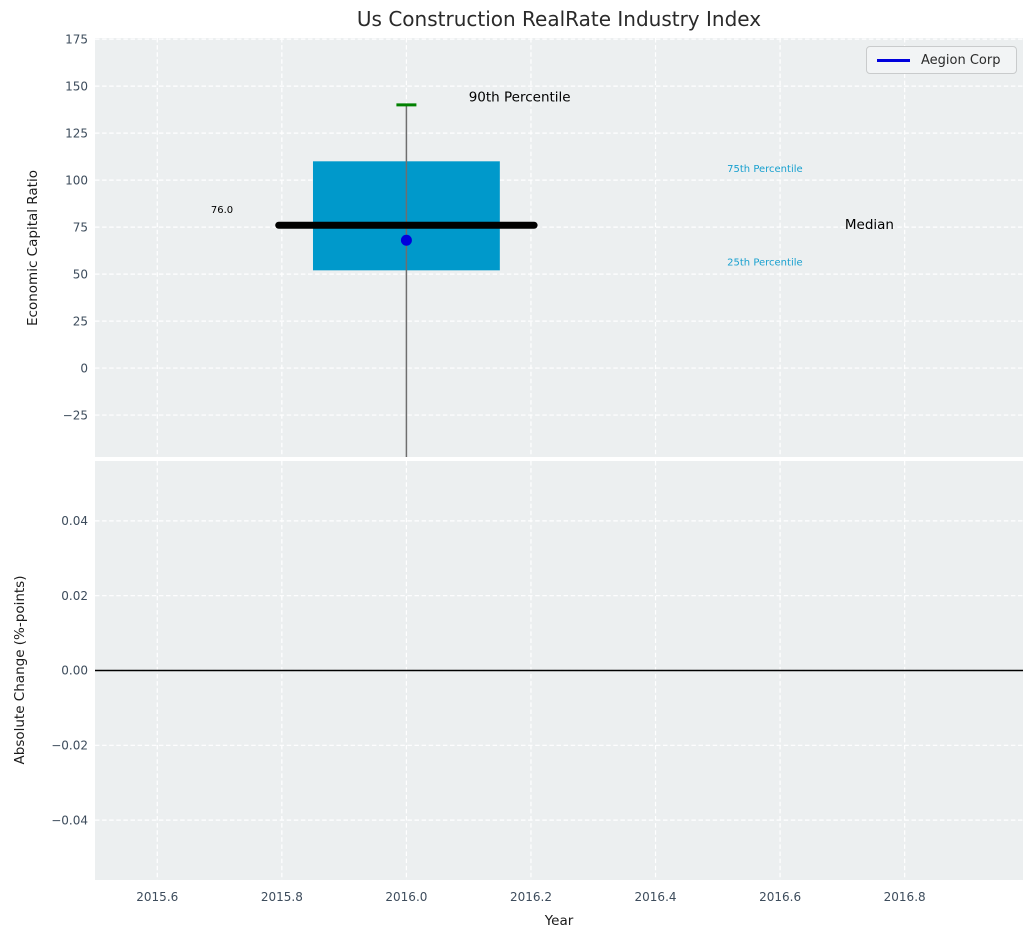 The height and width of the screenshot is (942, 1034). I want to click on bottom-ytick-label: 0.02, so click(74, 596).